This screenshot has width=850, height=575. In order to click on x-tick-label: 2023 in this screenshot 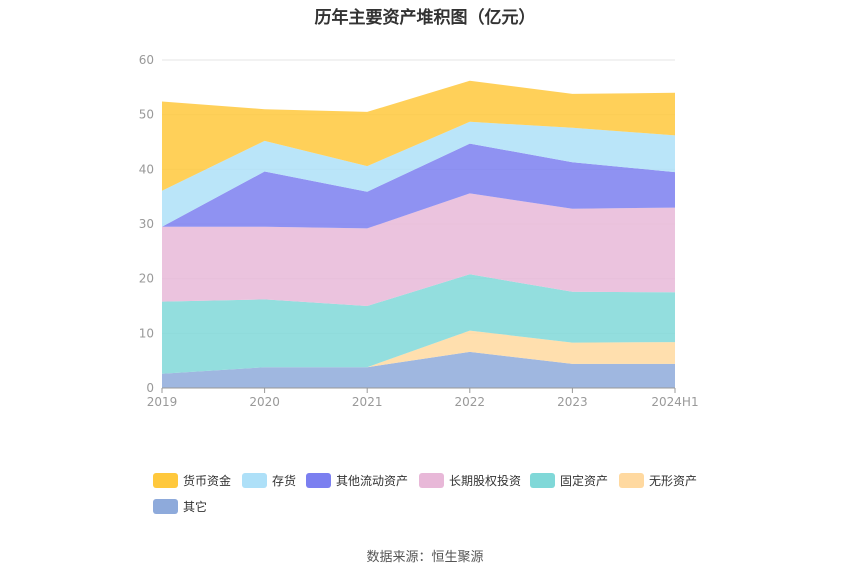, I will do `click(572, 402)`.